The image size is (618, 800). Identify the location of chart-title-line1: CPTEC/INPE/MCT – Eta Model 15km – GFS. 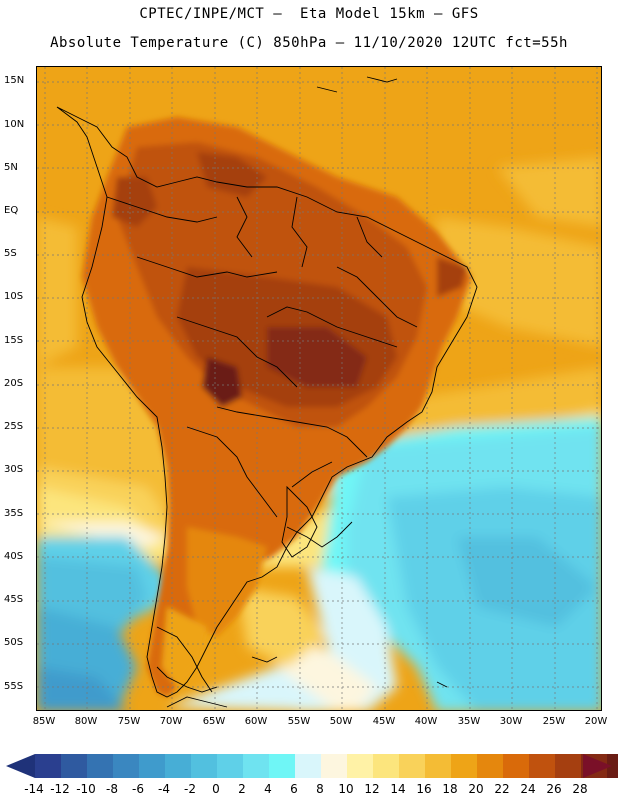
(309, 14).